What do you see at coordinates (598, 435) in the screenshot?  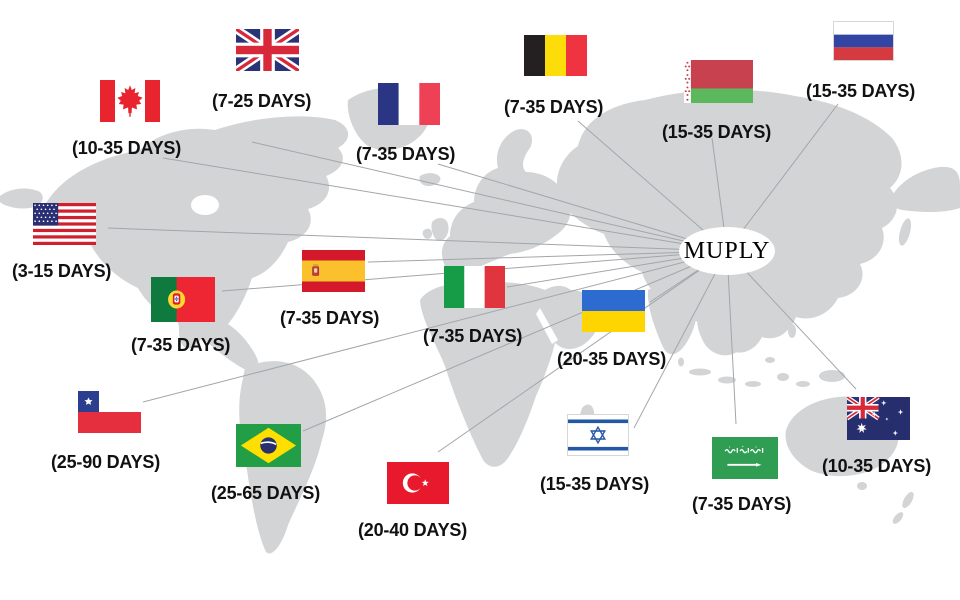 I see `israel-flag-icon` at bounding box center [598, 435].